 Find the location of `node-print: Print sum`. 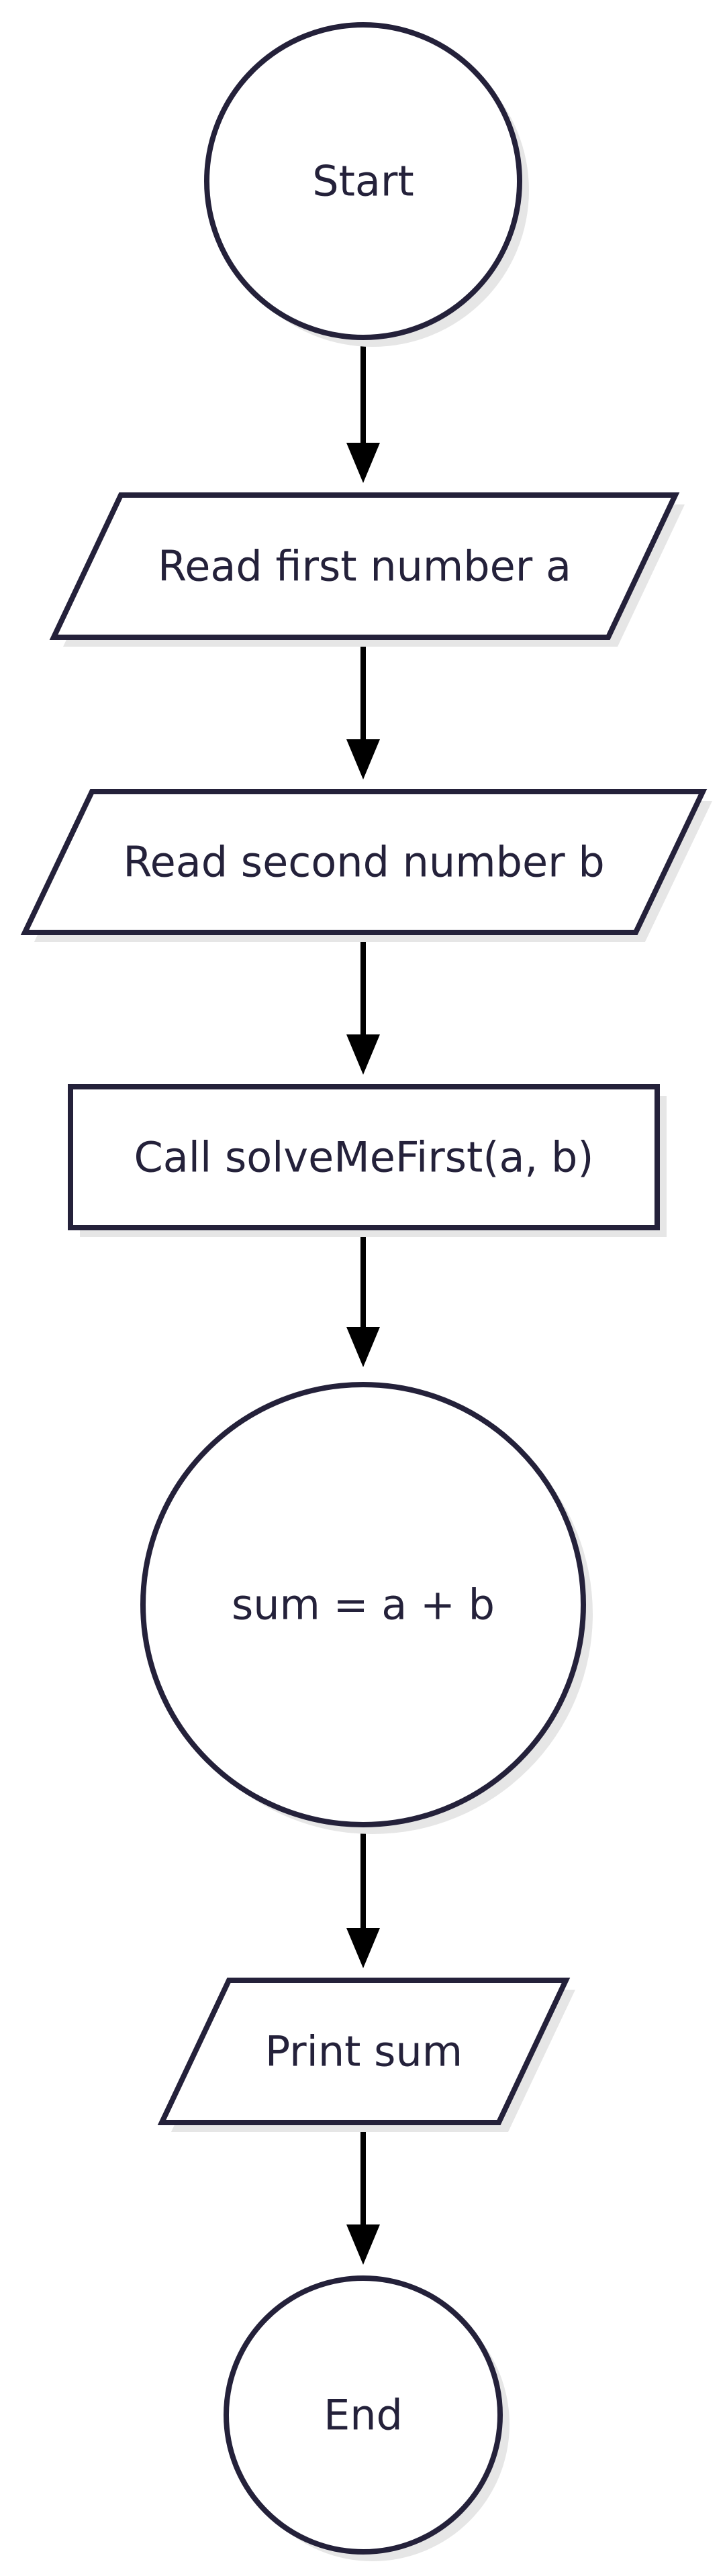

node-print: Print sum is located at coordinates (366, 2055).